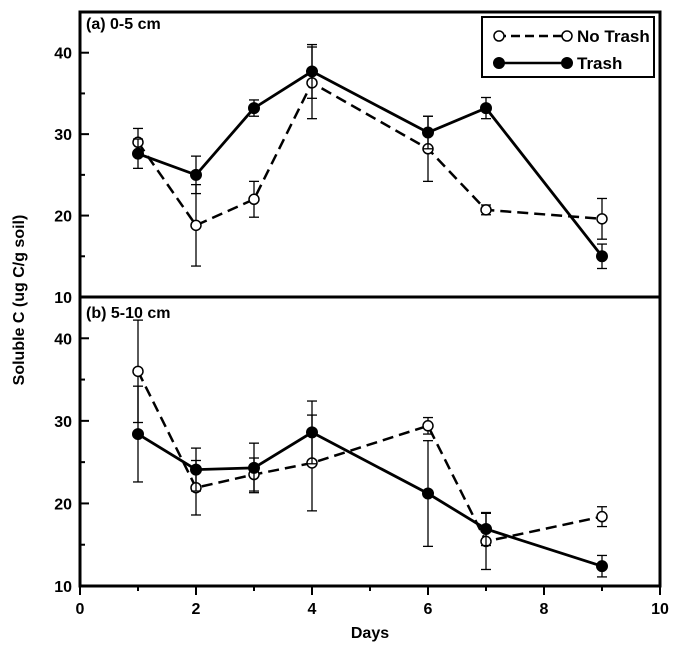 The width and height of the screenshot is (680, 646). What do you see at coordinates (372, 602) in the screenshot?
I see `x-axis-ticks: 0 2 4 6 8 10` at bounding box center [372, 602].